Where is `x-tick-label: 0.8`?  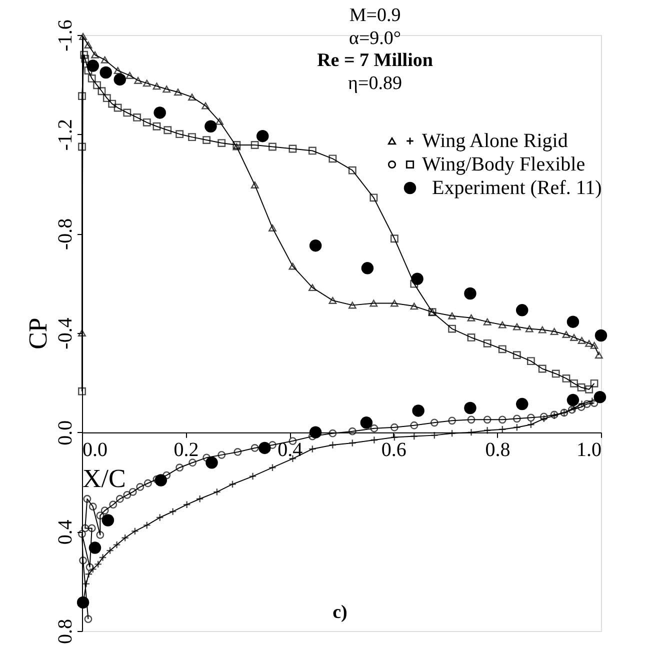 x-tick-label: 0.8 is located at coordinates (497, 449).